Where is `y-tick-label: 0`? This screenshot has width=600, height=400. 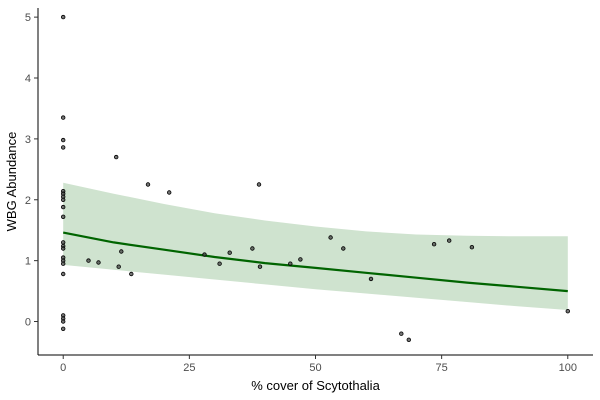 y-tick-label: 0 is located at coordinates (28, 323).